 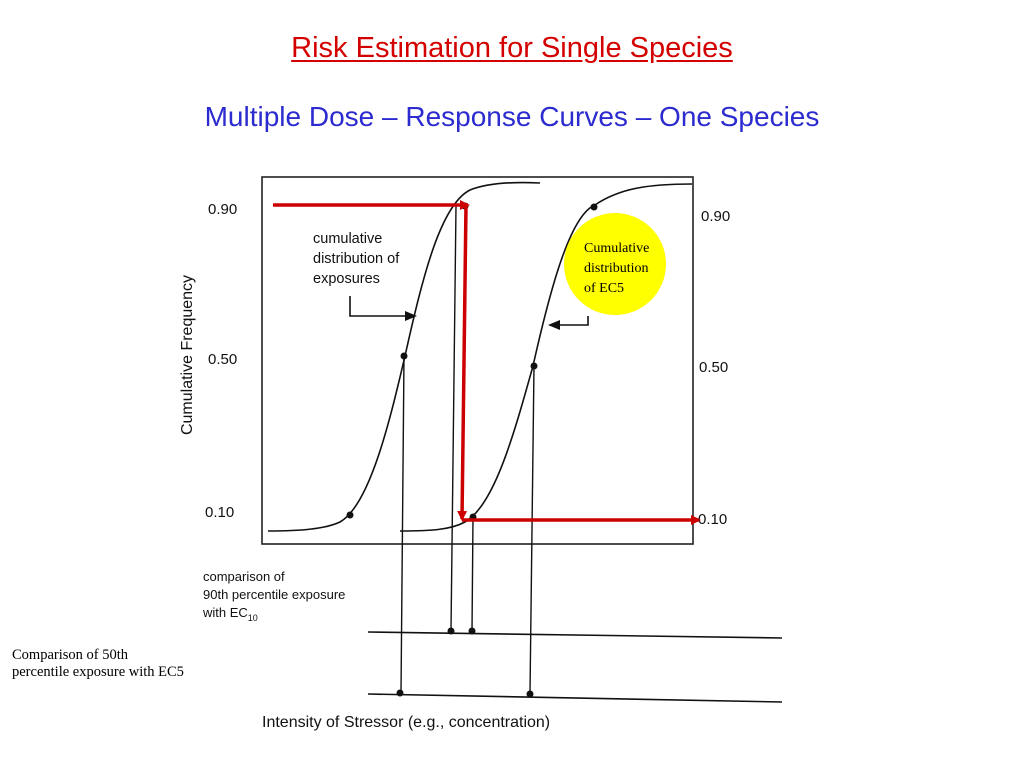 What do you see at coordinates (222, 209) in the screenshot?
I see `left-tick-090: 0.90` at bounding box center [222, 209].